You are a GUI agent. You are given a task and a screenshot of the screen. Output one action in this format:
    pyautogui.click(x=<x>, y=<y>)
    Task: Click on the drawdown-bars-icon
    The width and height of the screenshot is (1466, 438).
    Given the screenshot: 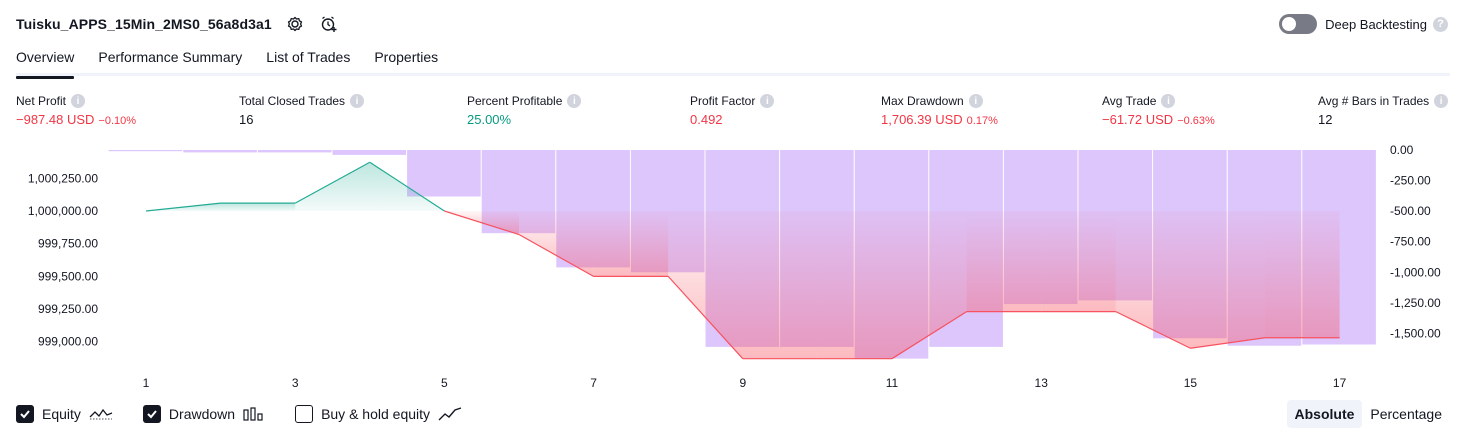 What is the action you would take?
    pyautogui.click(x=254, y=414)
    